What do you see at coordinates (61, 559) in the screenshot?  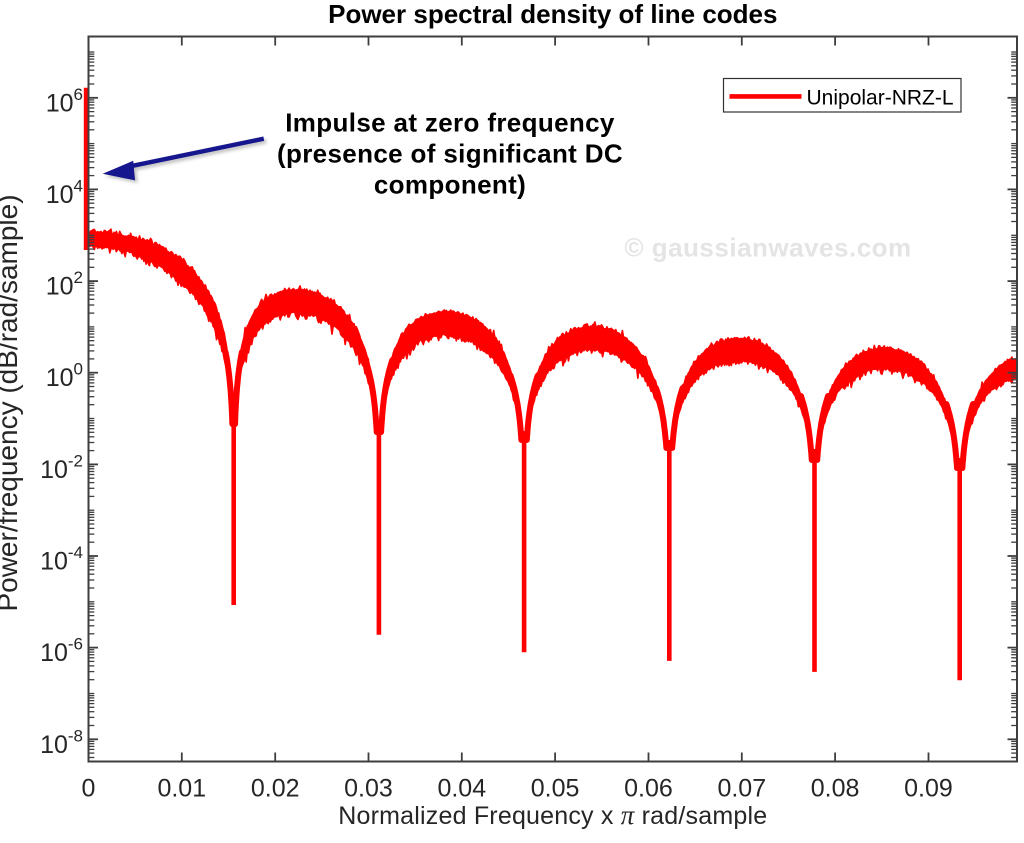 I see `svg-text: 10⁻⁴` at bounding box center [61, 559].